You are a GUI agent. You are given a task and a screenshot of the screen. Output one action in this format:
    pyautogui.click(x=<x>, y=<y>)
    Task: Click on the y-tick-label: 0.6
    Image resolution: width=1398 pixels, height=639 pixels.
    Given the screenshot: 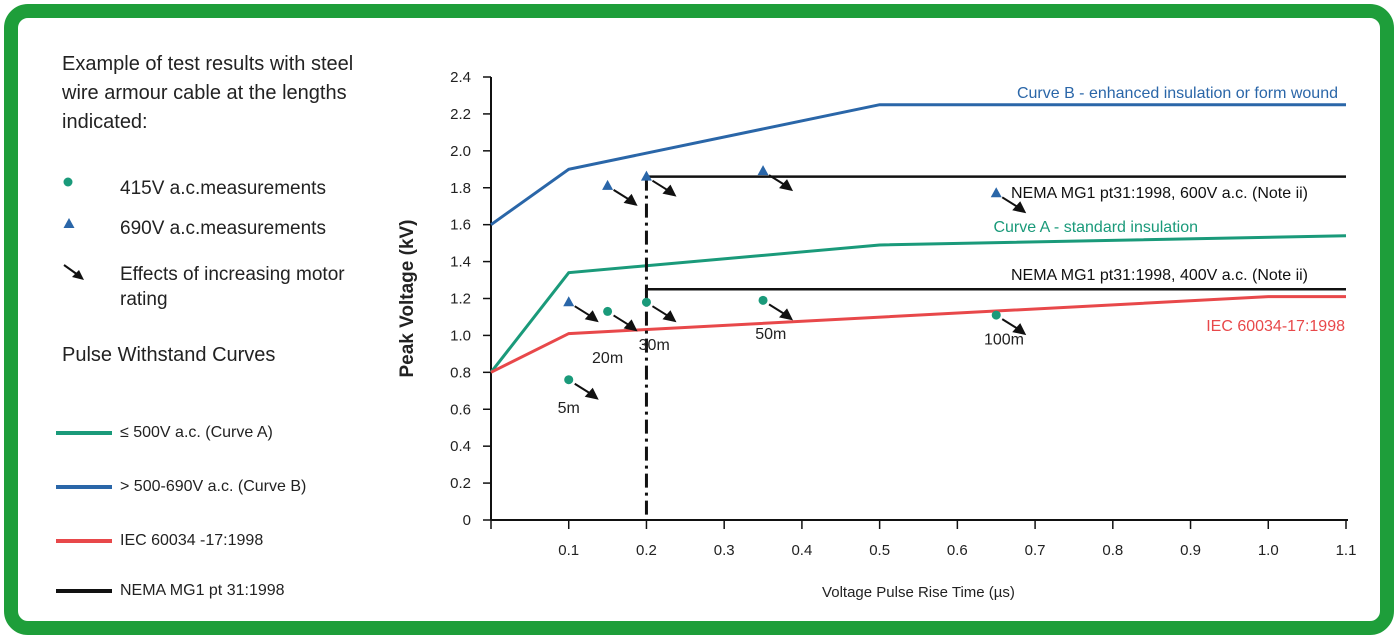 What is the action you would take?
    pyautogui.click(x=460, y=409)
    